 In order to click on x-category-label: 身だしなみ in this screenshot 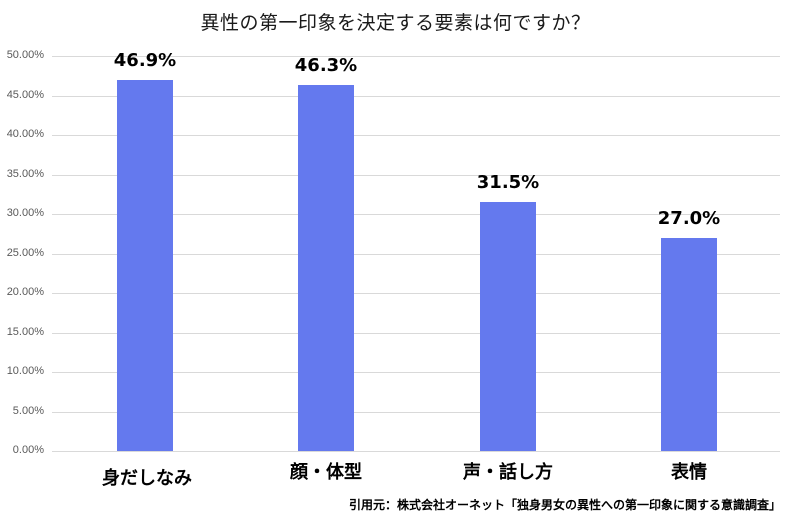, I will do `click(147, 478)`.